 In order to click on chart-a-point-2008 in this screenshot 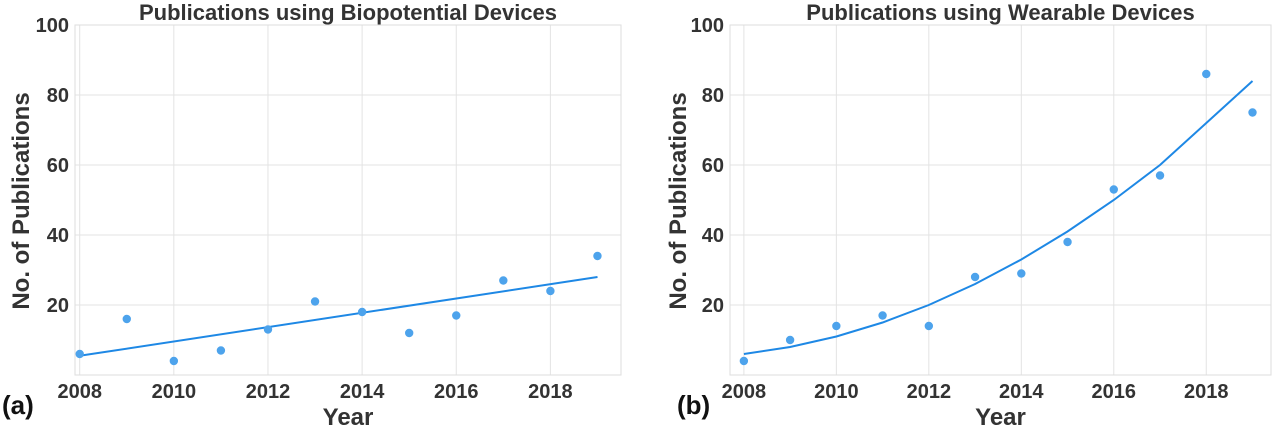, I will do `click(79, 354)`.